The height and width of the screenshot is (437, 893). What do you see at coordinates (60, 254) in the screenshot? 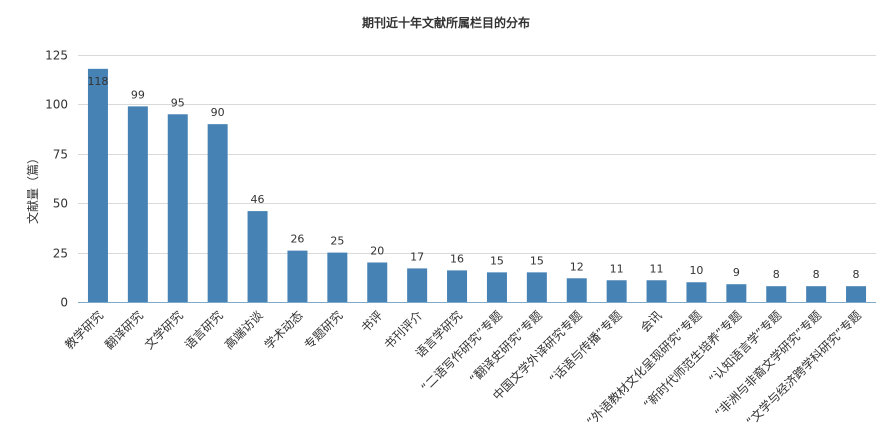
I see `y-tick-label: 25` at bounding box center [60, 254].